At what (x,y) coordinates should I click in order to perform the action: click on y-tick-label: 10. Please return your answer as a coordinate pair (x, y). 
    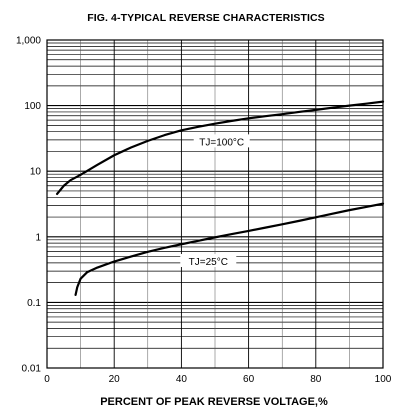
    Looking at the image, I should click on (36, 172).